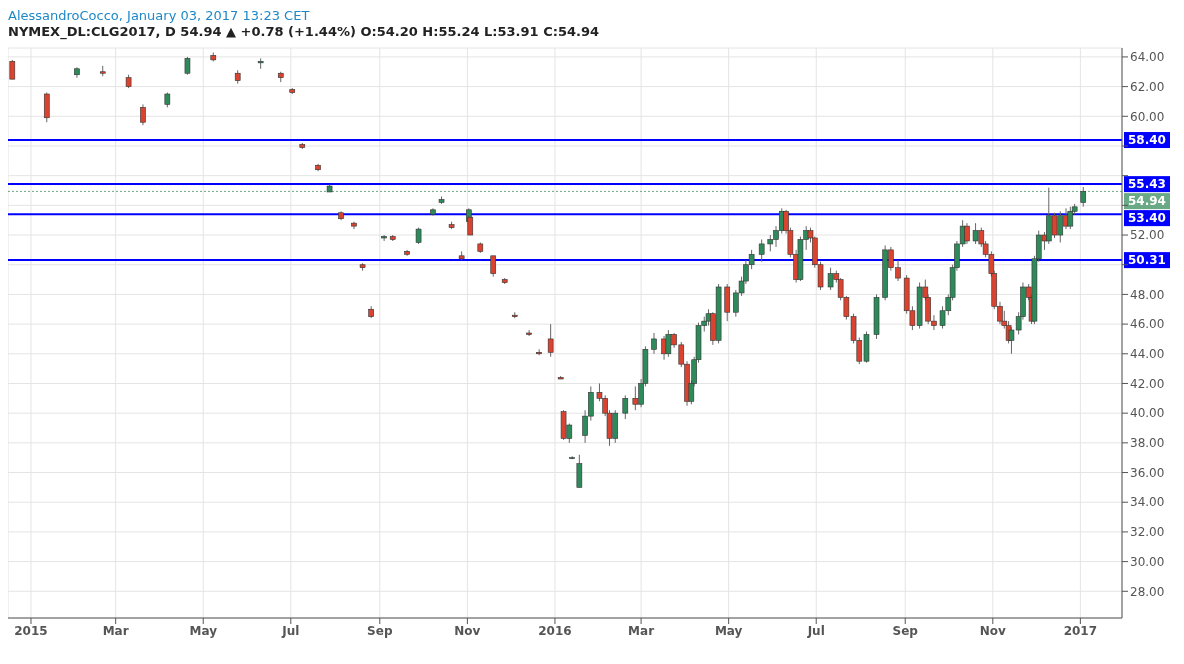 Image resolution: width=1184 pixels, height=664 pixels. What do you see at coordinates (1147, 235) in the screenshot?
I see `y-tick-label: 52.00` at bounding box center [1147, 235].